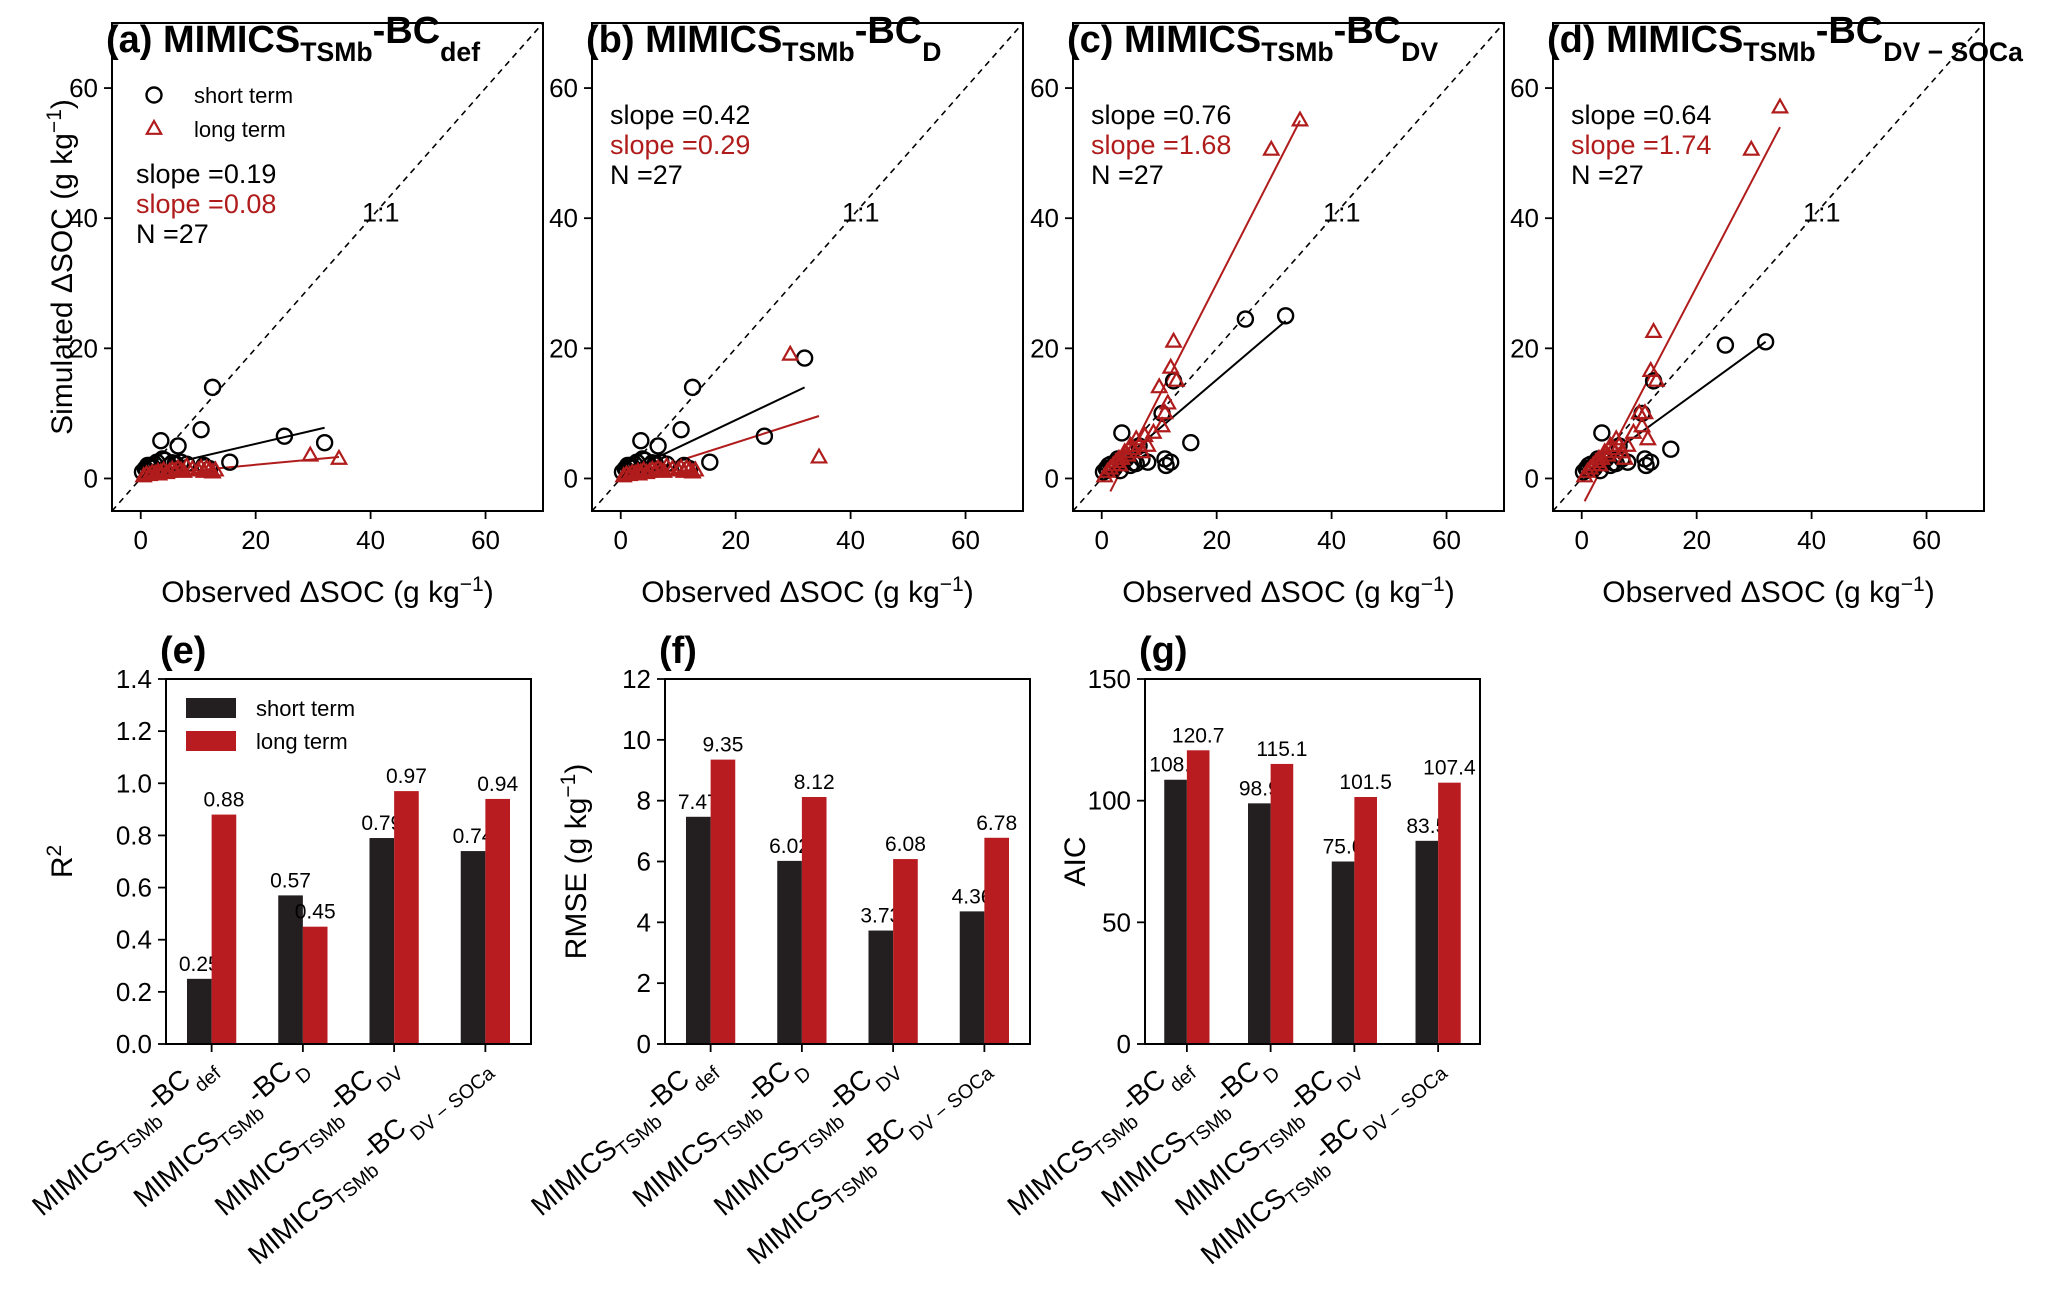 This screenshot has height=1313, width=2067. I want to click on panel-letter: (g), so click(1163, 651).